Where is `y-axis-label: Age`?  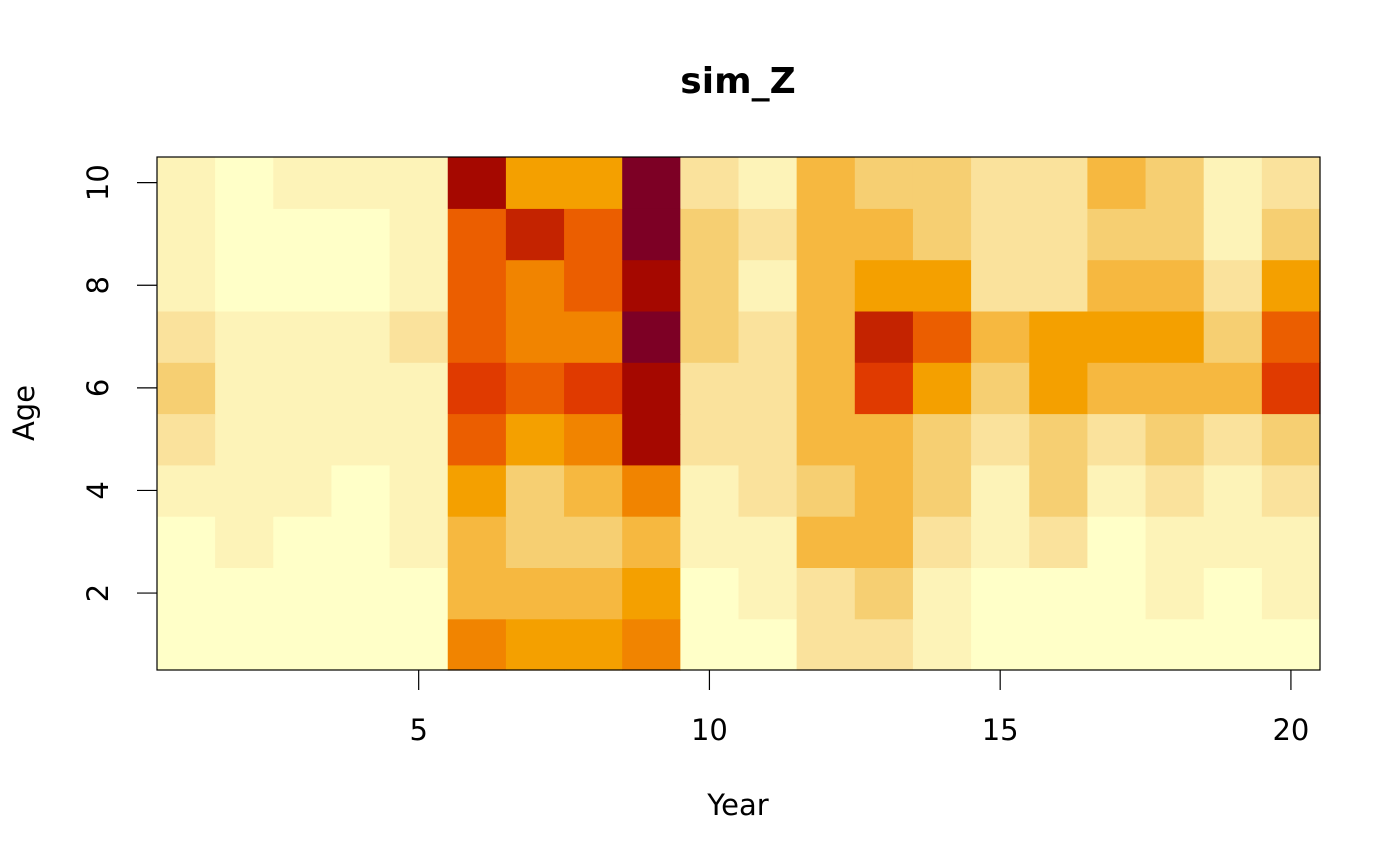
y-axis-label: Age is located at coordinates (24, 413).